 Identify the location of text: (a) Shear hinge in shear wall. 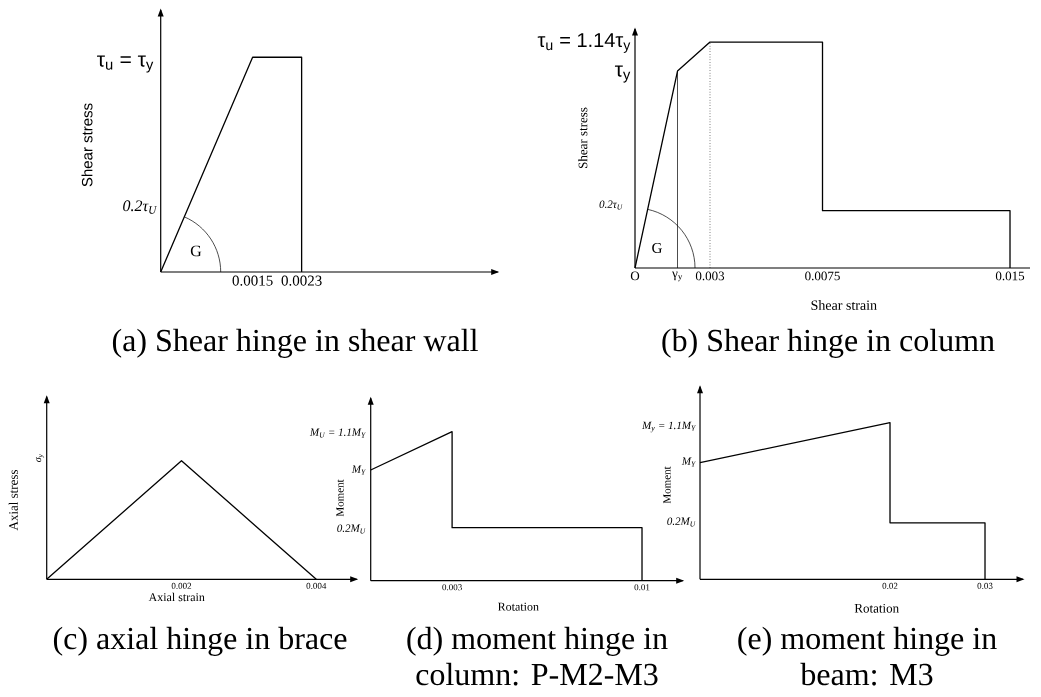
(295, 343).